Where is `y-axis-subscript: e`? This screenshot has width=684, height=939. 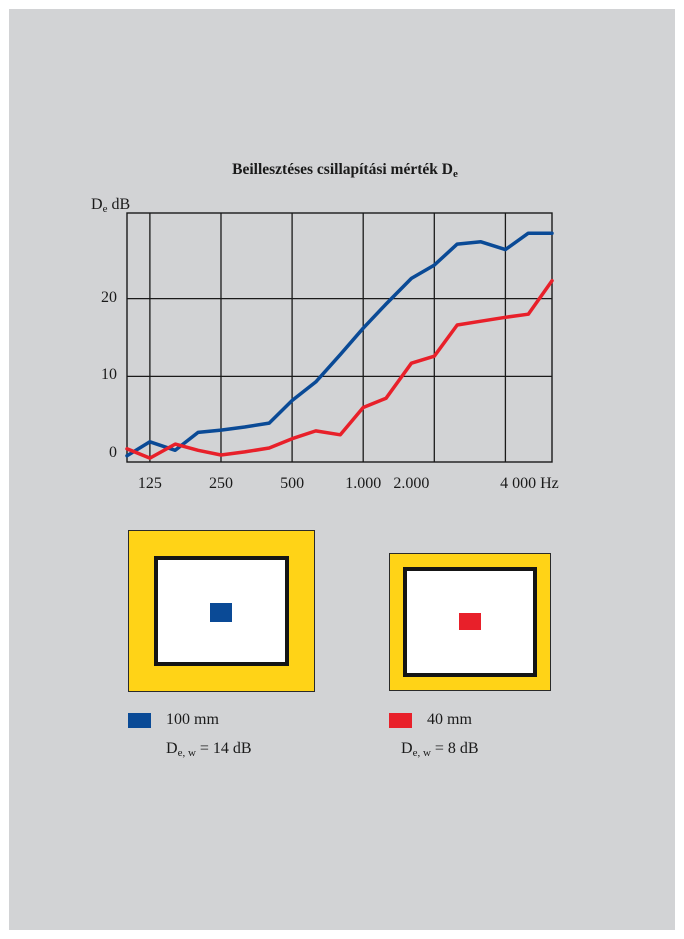 y-axis-subscript: e is located at coordinates (105, 209).